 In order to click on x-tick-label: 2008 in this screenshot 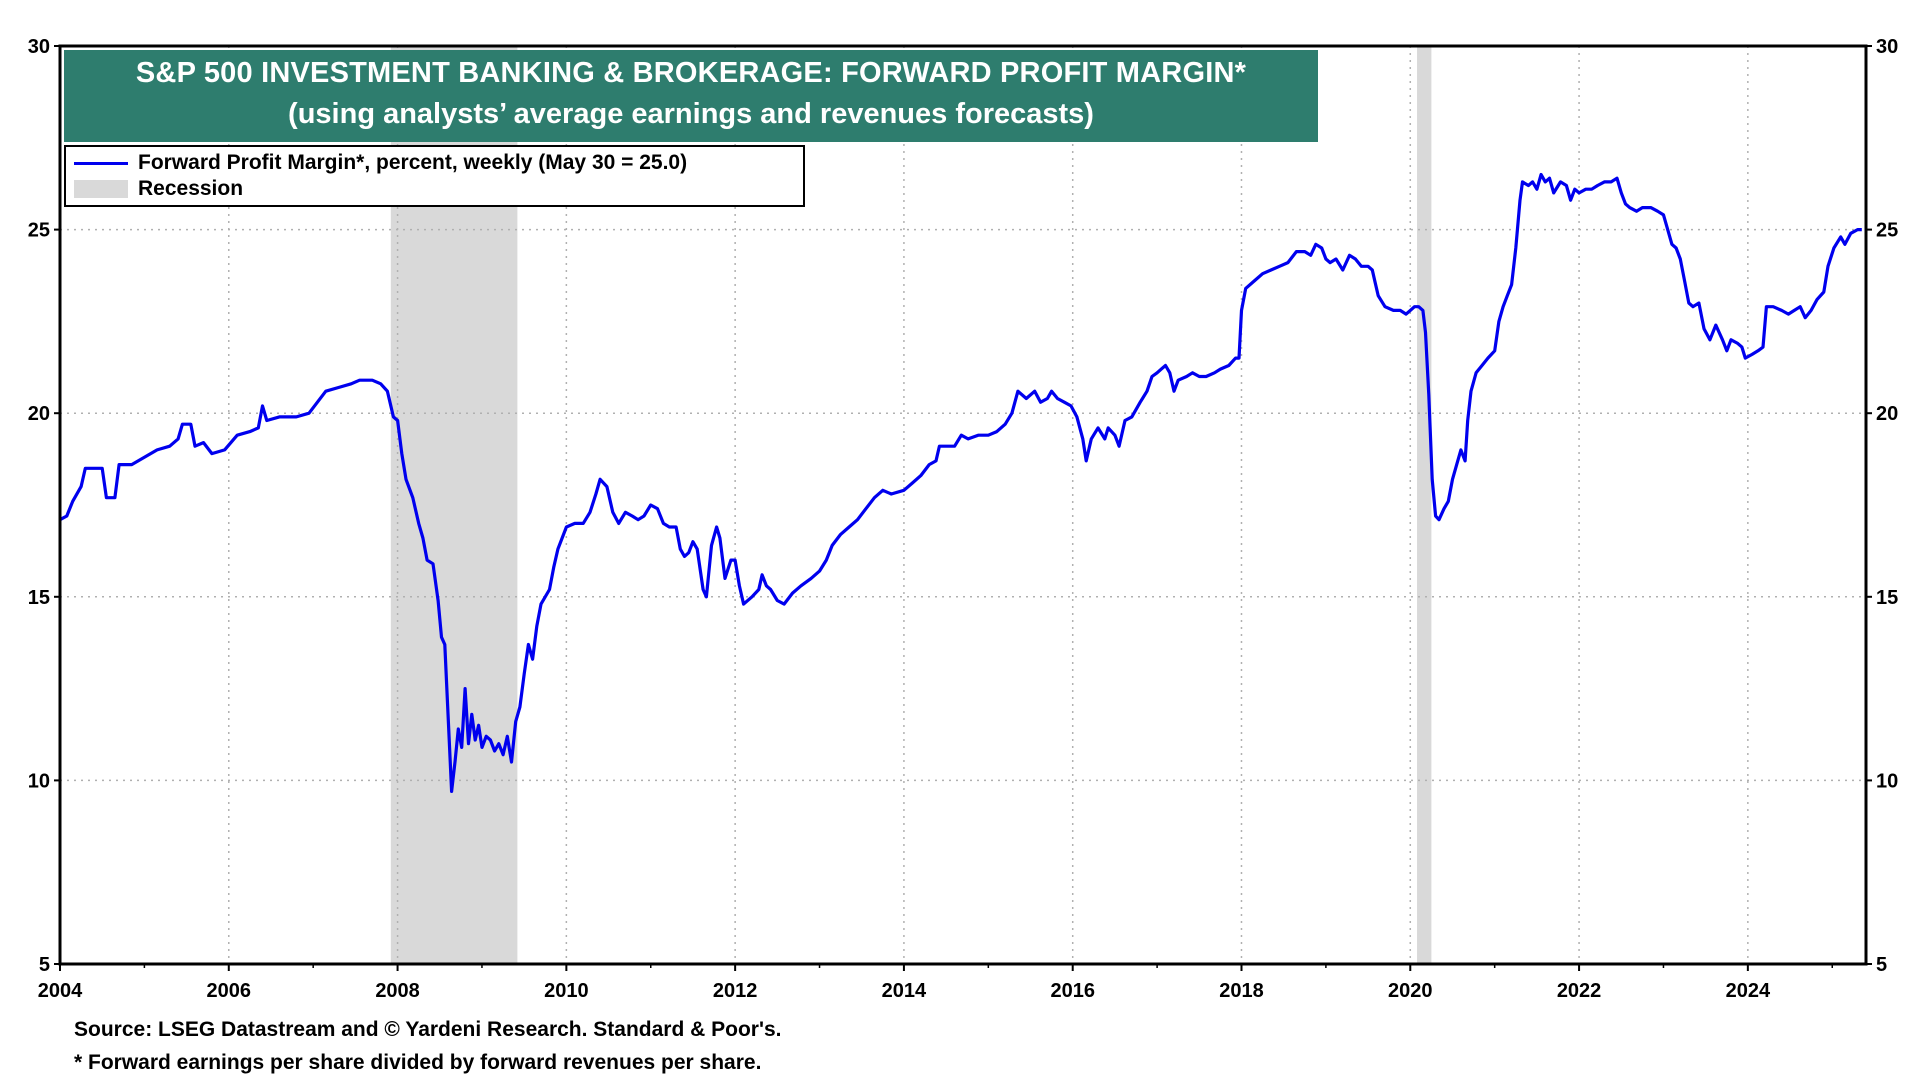, I will do `click(397, 991)`.